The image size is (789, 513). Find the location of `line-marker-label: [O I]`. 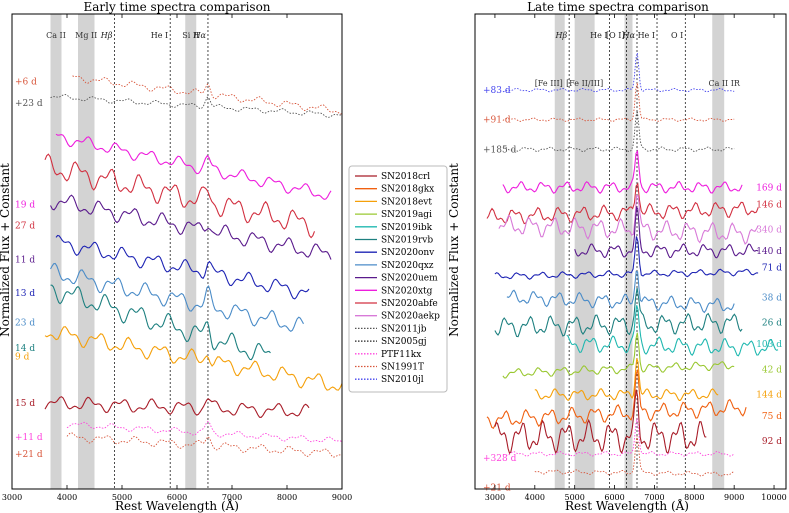

line-marker-label: [O I] is located at coordinates (615, 35).